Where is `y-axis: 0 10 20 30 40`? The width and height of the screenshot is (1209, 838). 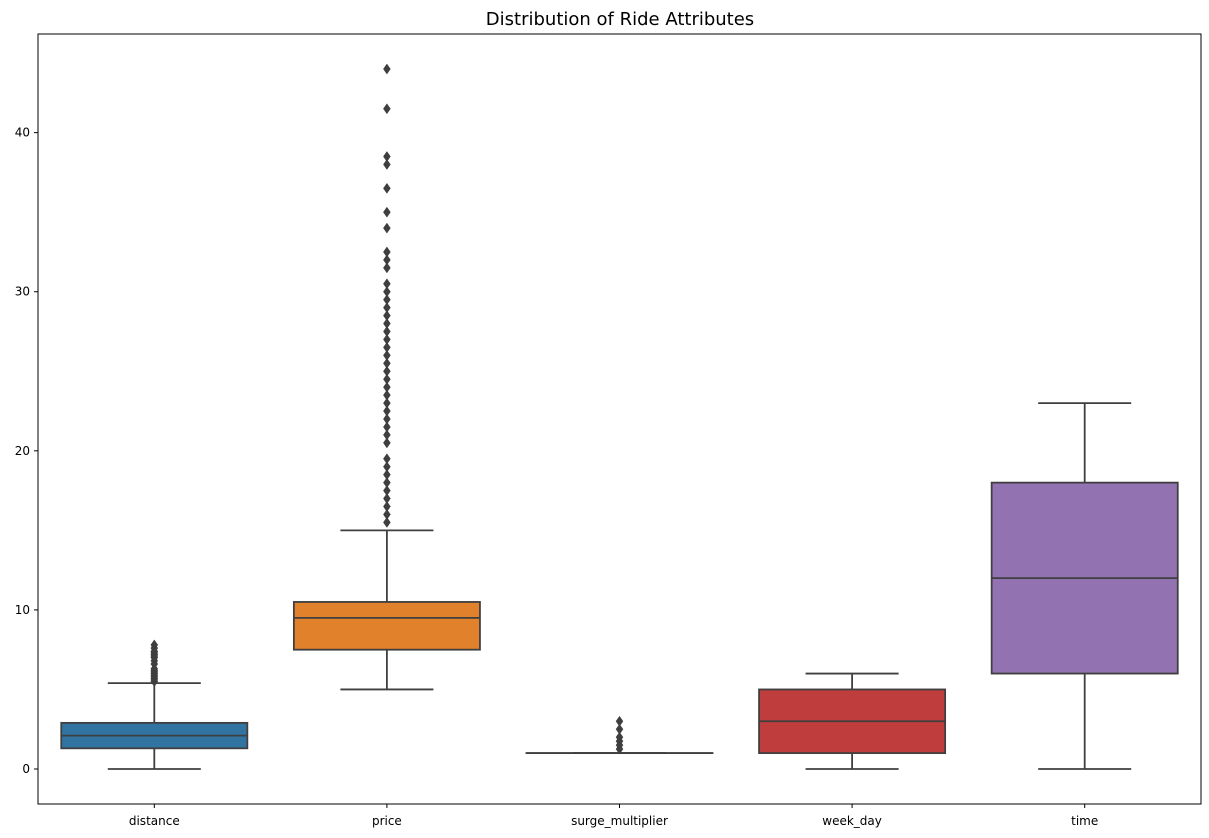
y-axis: 0 10 20 30 40 is located at coordinates (26, 451).